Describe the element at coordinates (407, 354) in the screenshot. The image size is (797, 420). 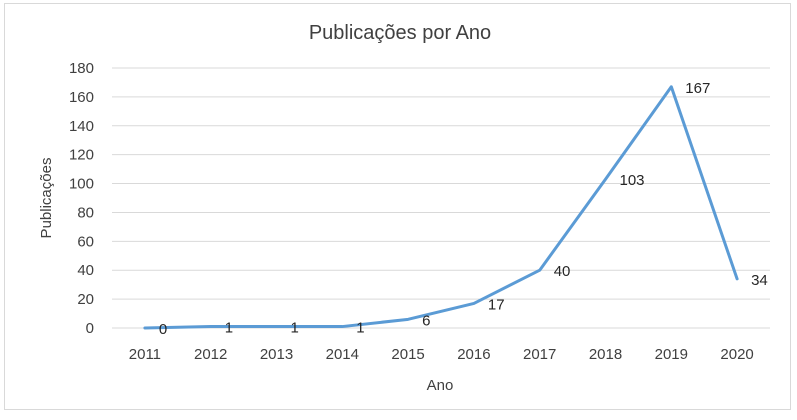
I see `x-tick-label: 2015` at that location.